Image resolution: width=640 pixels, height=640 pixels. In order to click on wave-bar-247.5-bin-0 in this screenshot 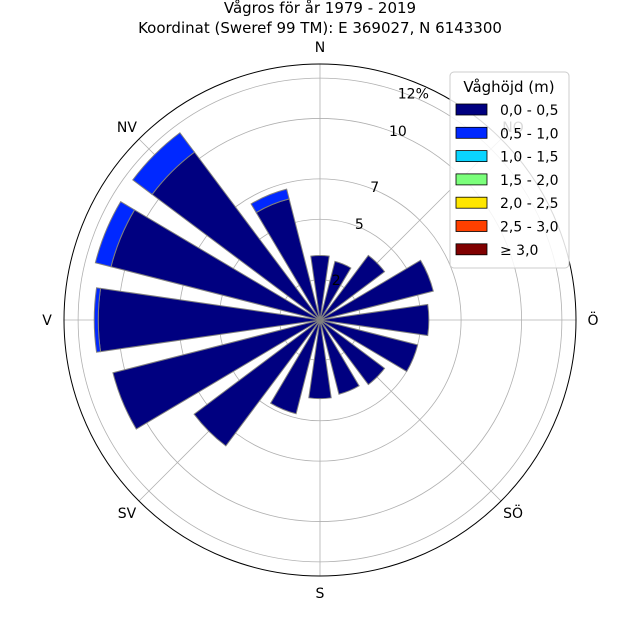, I will do `click(216, 374)`.